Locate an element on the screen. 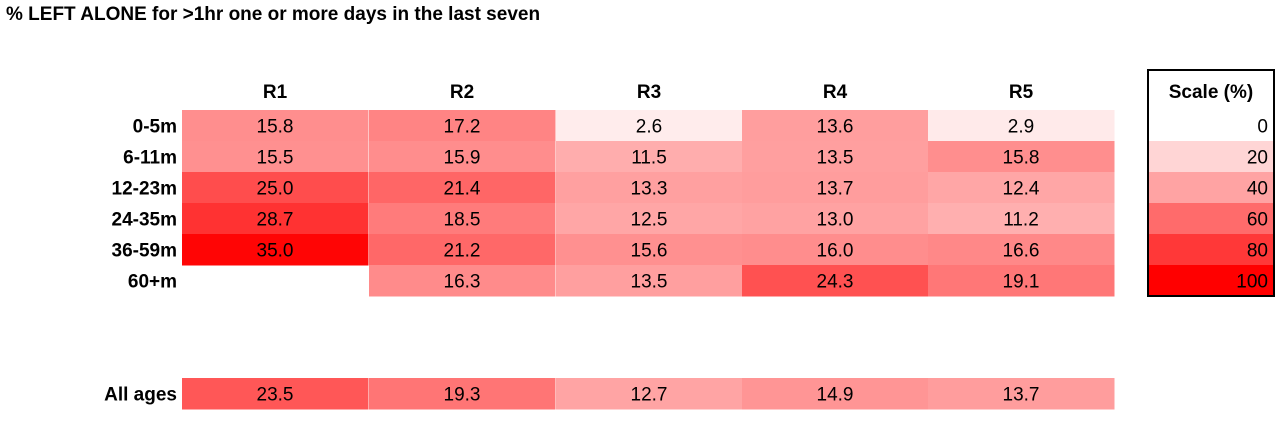 This screenshot has height=435, width=1280. summary-value-label: 19.3 is located at coordinates (462, 395).